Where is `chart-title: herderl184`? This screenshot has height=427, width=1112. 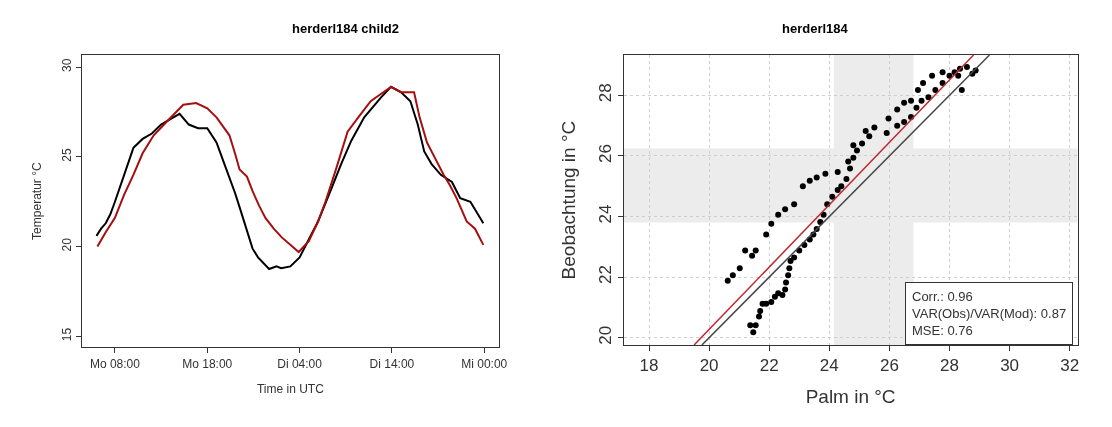 chart-title: herderl184 is located at coordinates (815, 28).